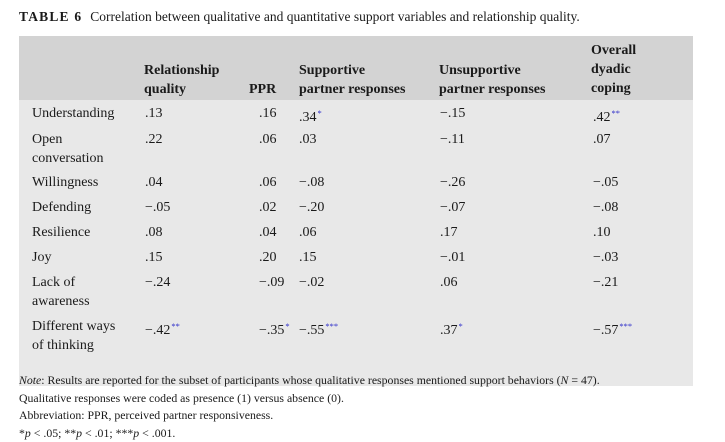 Image resolution: width=725 pixels, height=442 pixels. What do you see at coordinates (162, 329) in the screenshot?
I see `table-cell: −.42**` at bounding box center [162, 329].